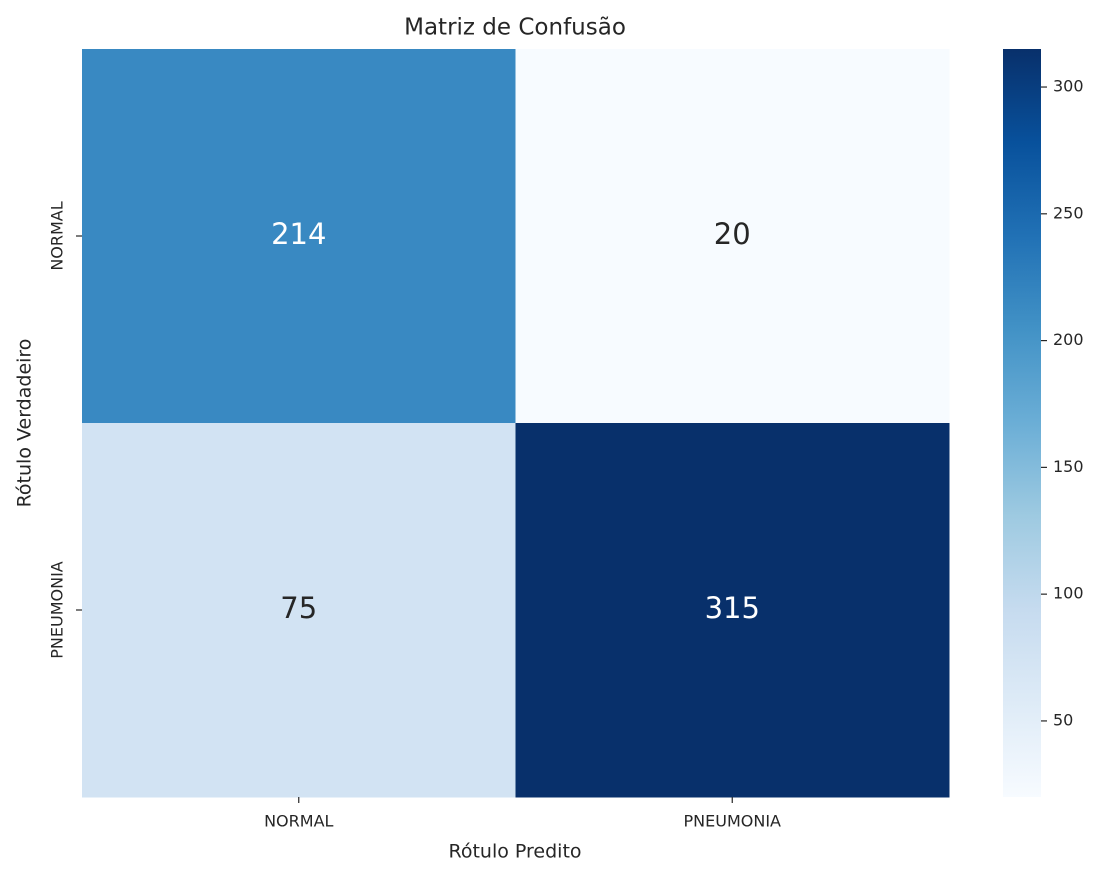 The width and height of the screenshot is (1110, 880). Describe the element at coordinates (1068, 466) in the screenshot. I see `colorbar-tick-label: 150` at that location.